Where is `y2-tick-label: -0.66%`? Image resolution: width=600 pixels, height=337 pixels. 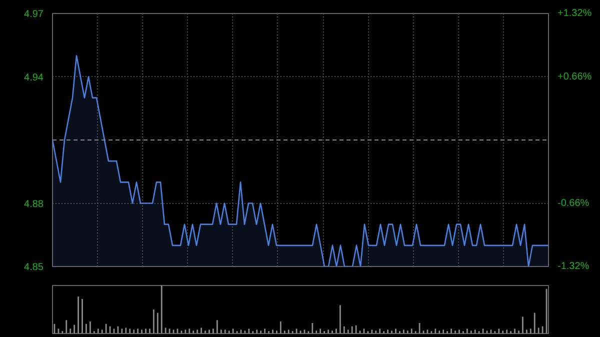 y2-tick-label: -0.66% is located at coordinates (574, 203).